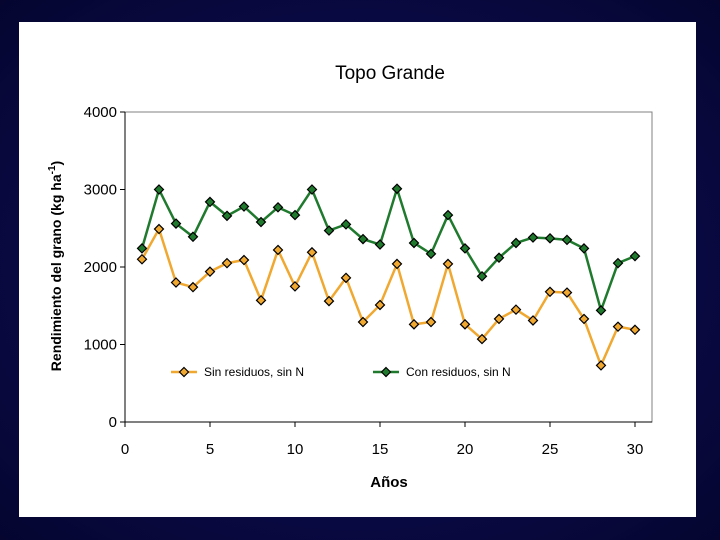  I want to click on legend-label: Con residuos, sin N, so click(458, 372).